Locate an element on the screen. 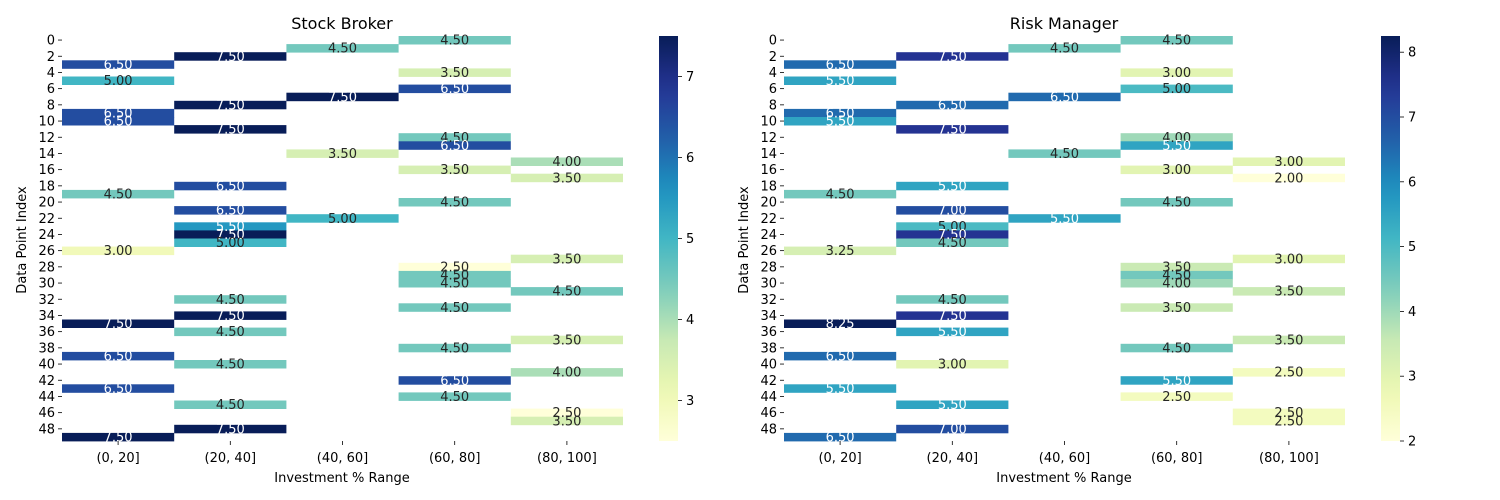 The width and height of the screenshot is (1500, 500). cell-value-label: 5.00 is located at coordinates (230, 243).